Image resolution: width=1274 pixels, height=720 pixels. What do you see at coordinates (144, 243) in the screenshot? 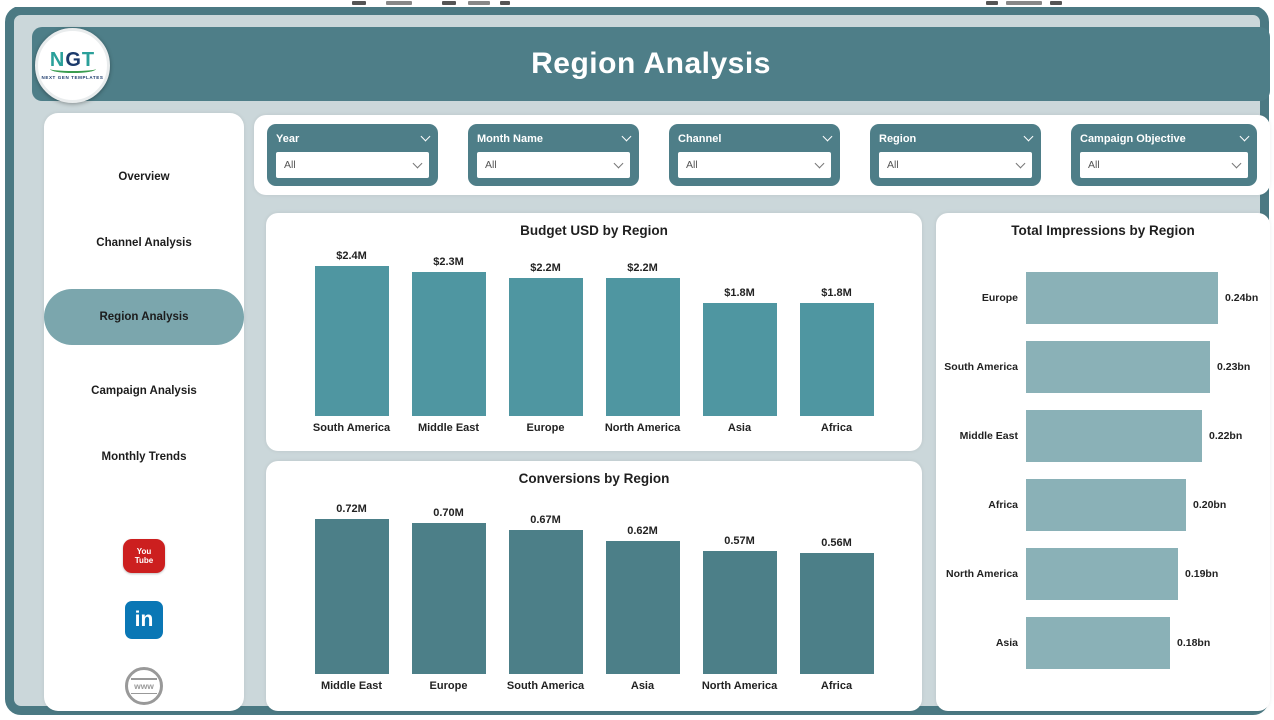
I see `sidebar-item-channel-analysis: Channel Analysis` at bounding box center [144, 243].